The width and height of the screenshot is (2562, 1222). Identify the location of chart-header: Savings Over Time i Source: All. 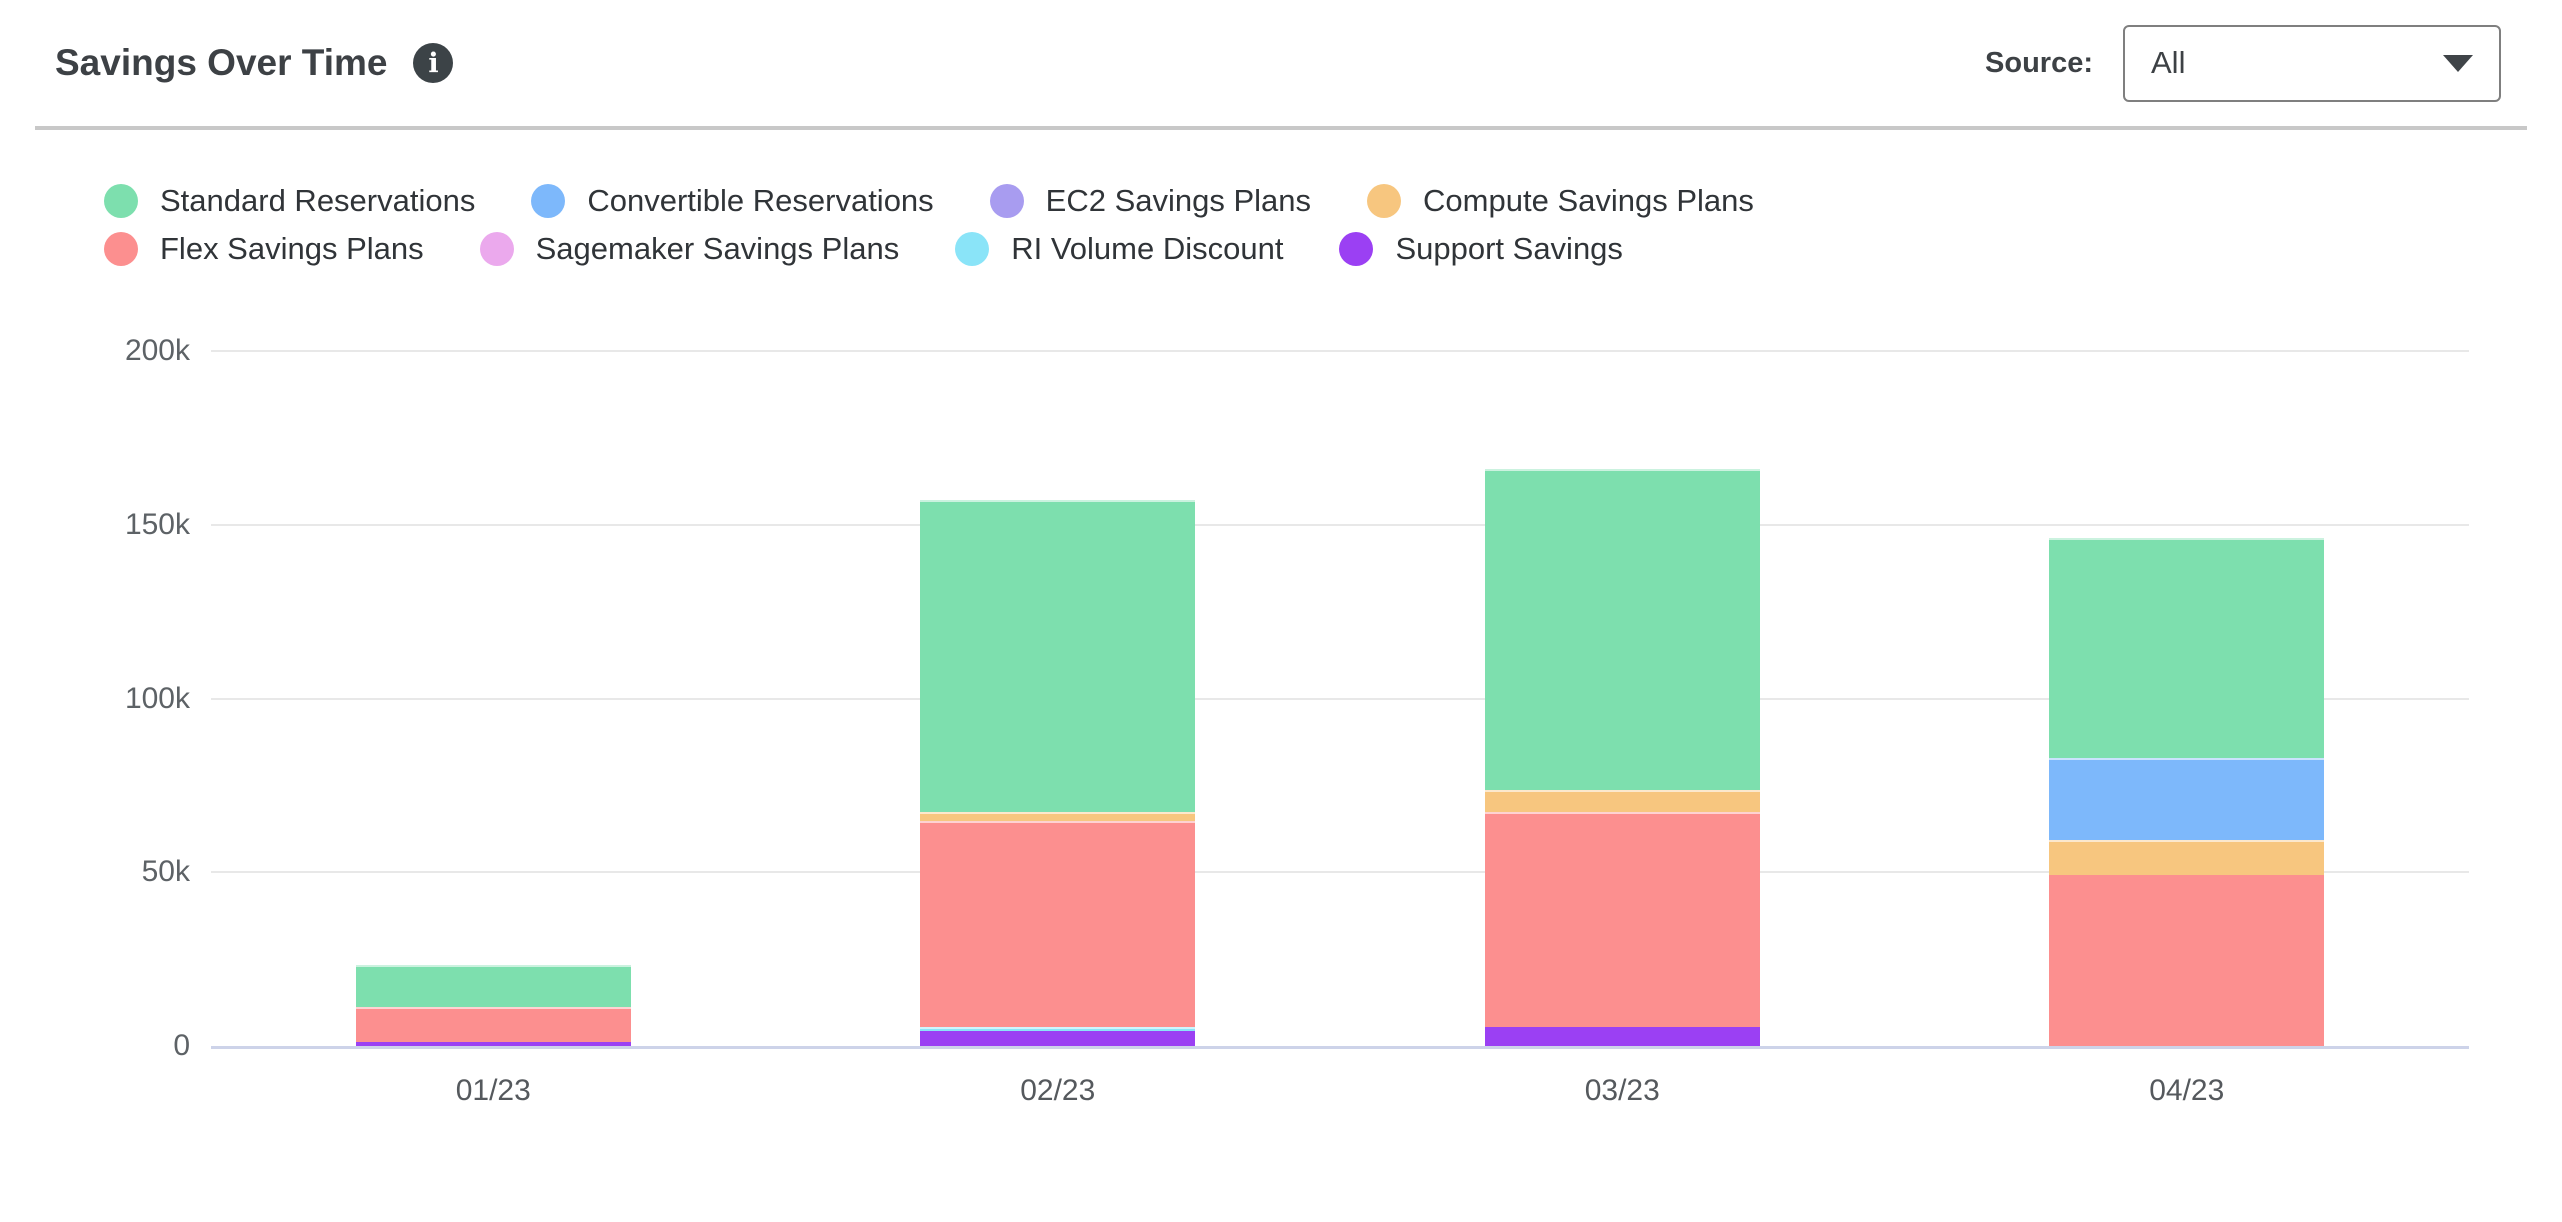
(1281, 65).